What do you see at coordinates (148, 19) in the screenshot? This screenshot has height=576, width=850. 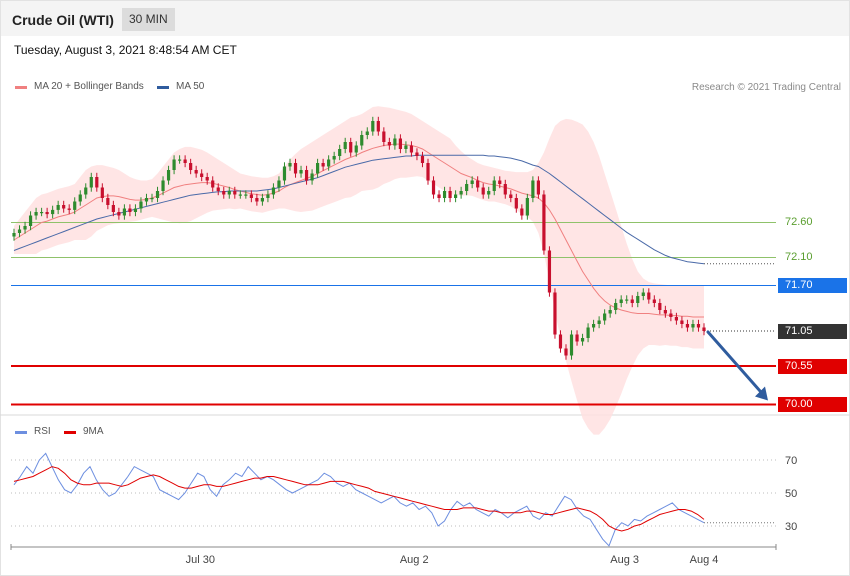 I see `timeframe-badge: 30 MIN` at bounding box center [148, 19].